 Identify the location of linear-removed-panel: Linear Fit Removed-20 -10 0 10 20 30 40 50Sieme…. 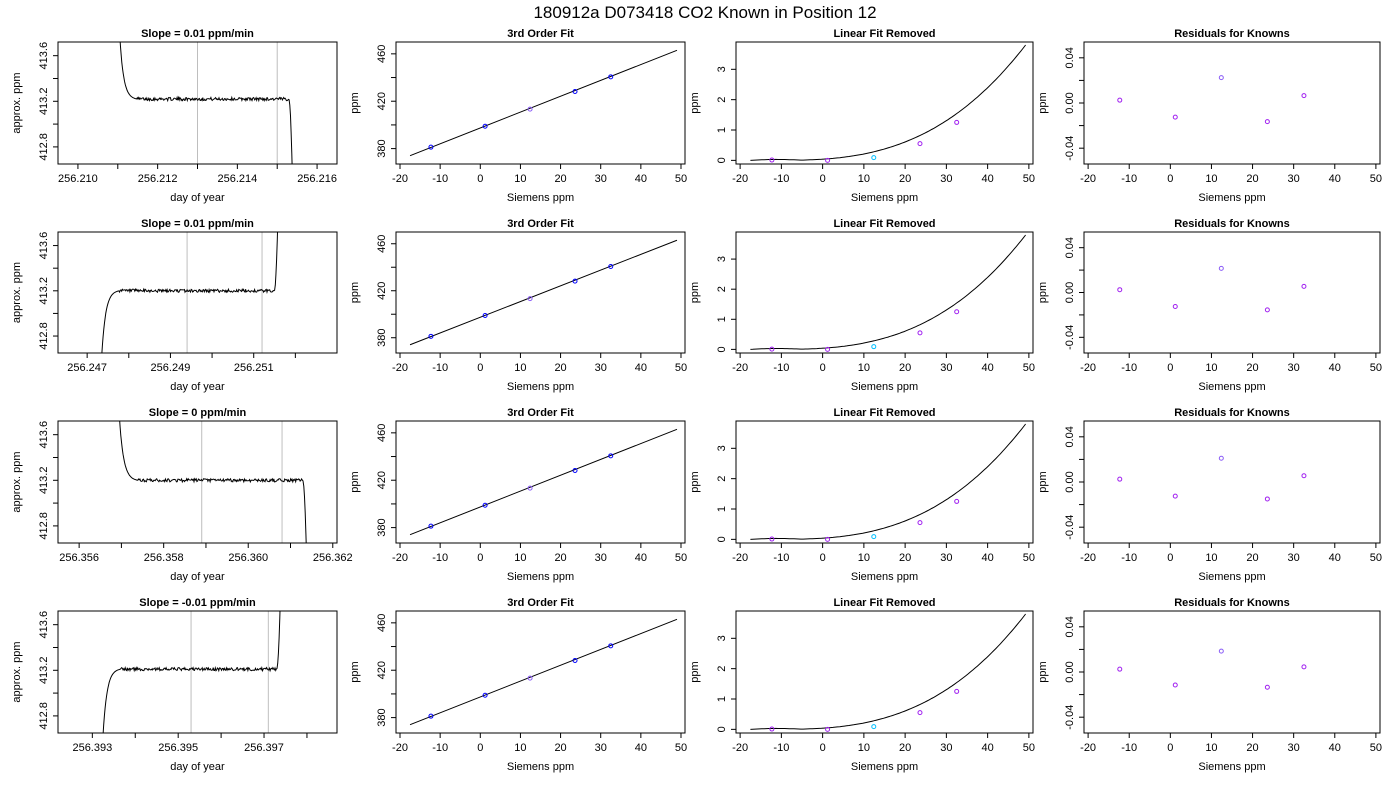
(862, 495).